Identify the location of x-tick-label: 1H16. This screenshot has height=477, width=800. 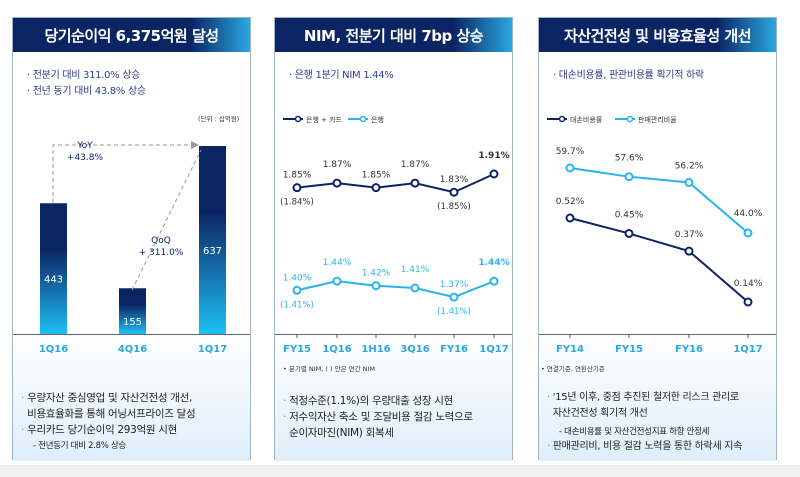
(375, 349).